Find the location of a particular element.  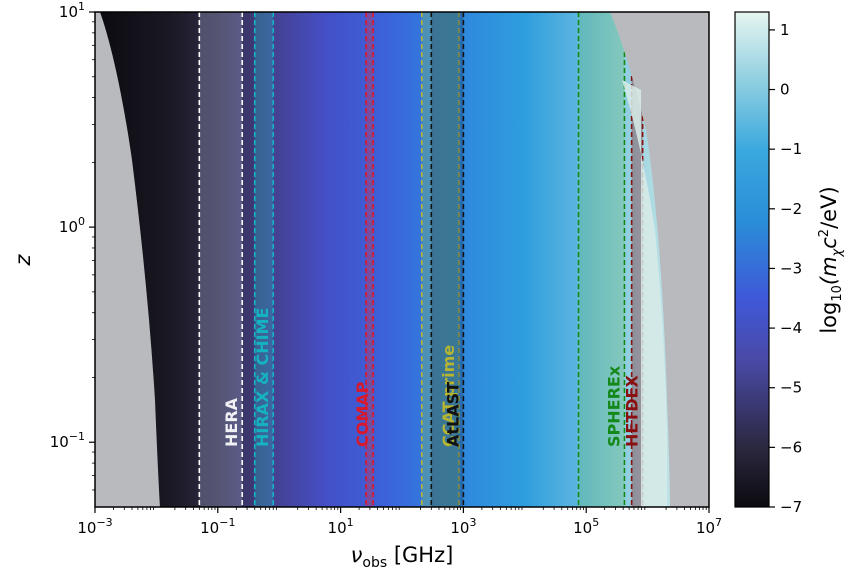

colorbar-title: log10(mχc2/eV) is located at coordinates (831, 259).